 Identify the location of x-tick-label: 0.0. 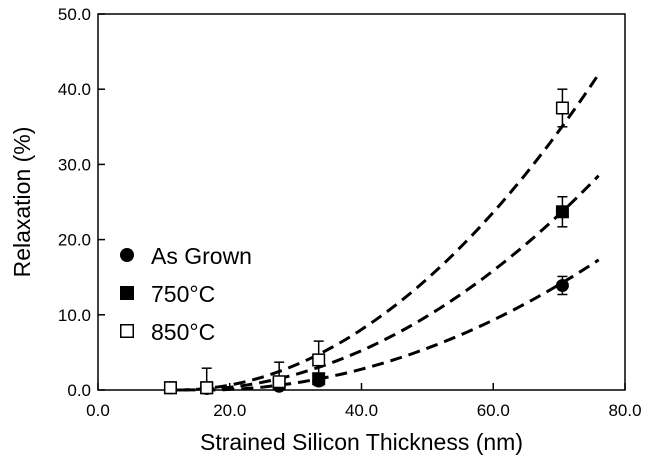
(98, 410).